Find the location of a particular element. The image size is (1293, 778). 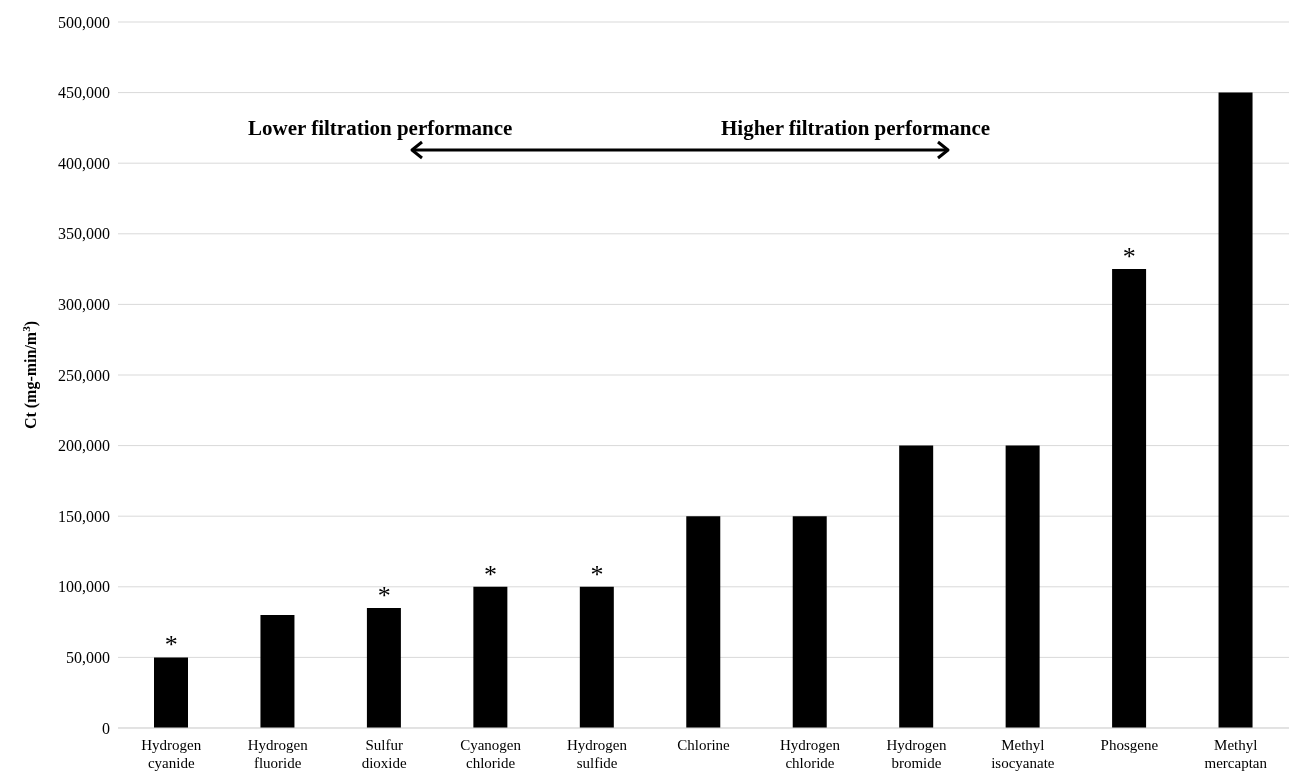

y-tick-label: 300,000 is located at coordinates (84, 305).